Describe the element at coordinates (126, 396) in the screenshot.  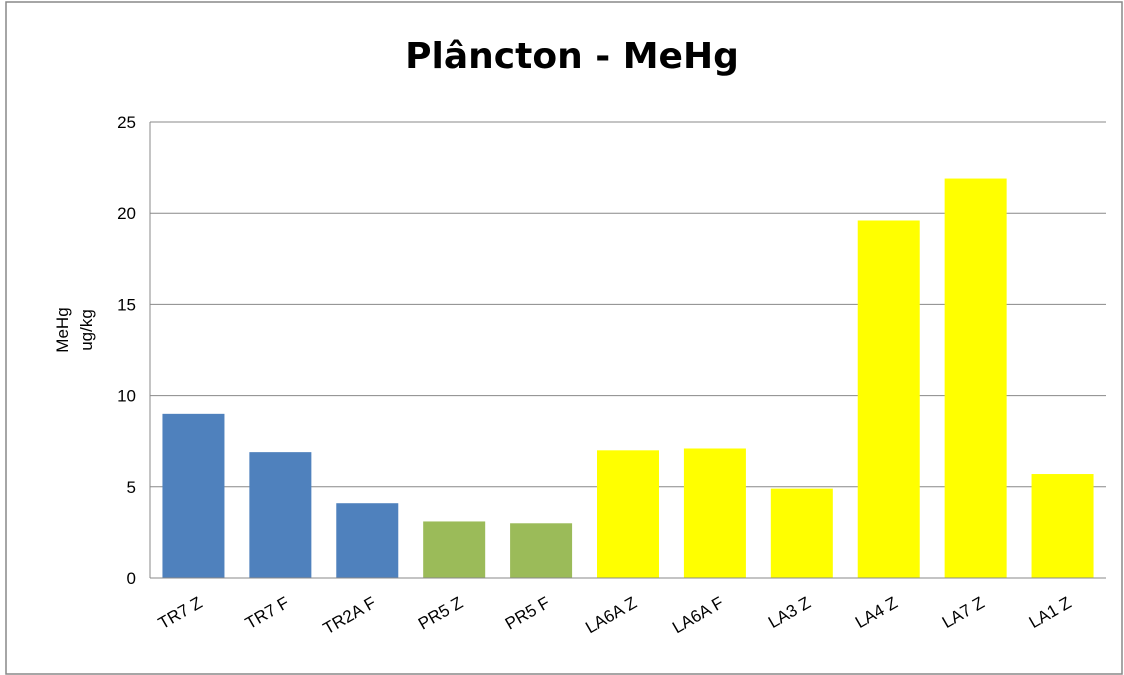
I see `y-tick-label: 10` at that location.